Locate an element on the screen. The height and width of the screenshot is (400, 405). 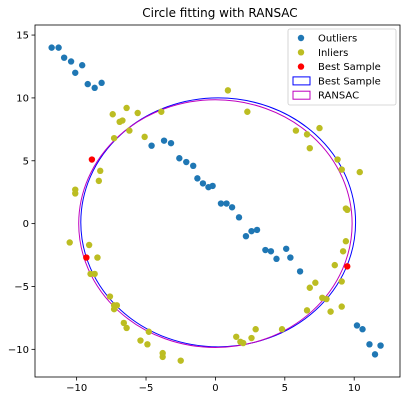
x-axis: −10 −5 0 5 10 is located at coordinates (213, 385).